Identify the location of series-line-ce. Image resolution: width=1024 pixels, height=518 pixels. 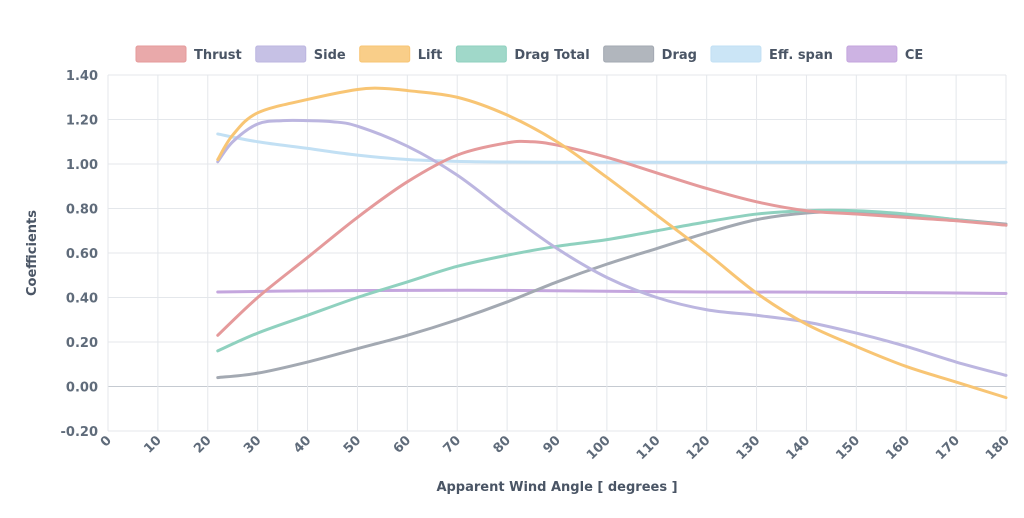
(612, 291).